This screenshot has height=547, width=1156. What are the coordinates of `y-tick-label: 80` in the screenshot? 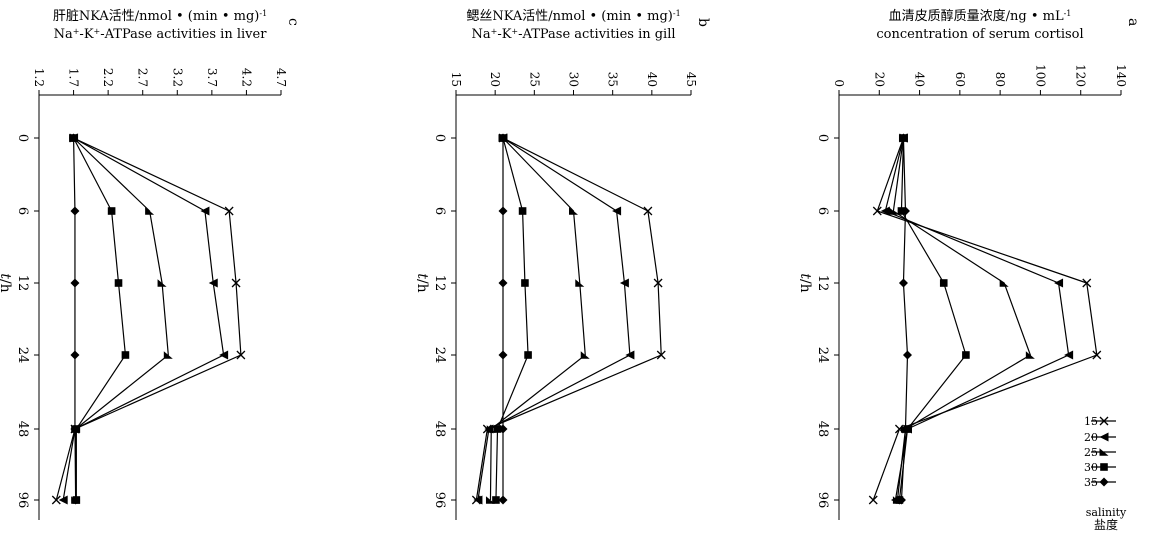 It's located at (1000, 79).